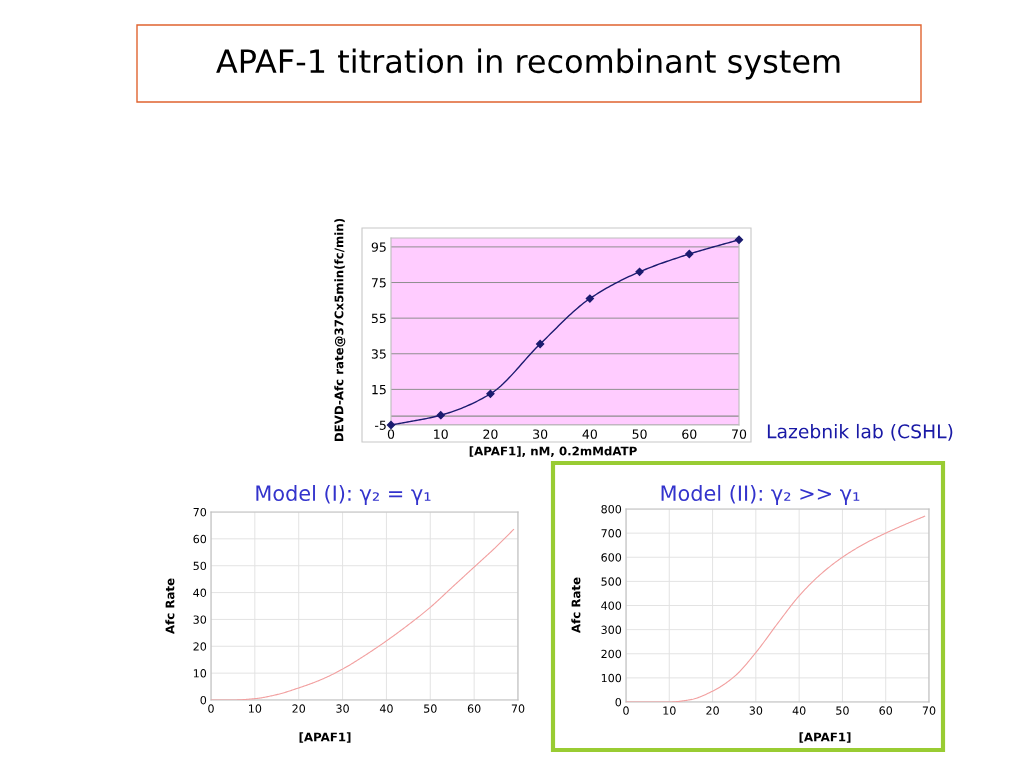  I want to click on y-tick-label: 20, so click(200, 646).